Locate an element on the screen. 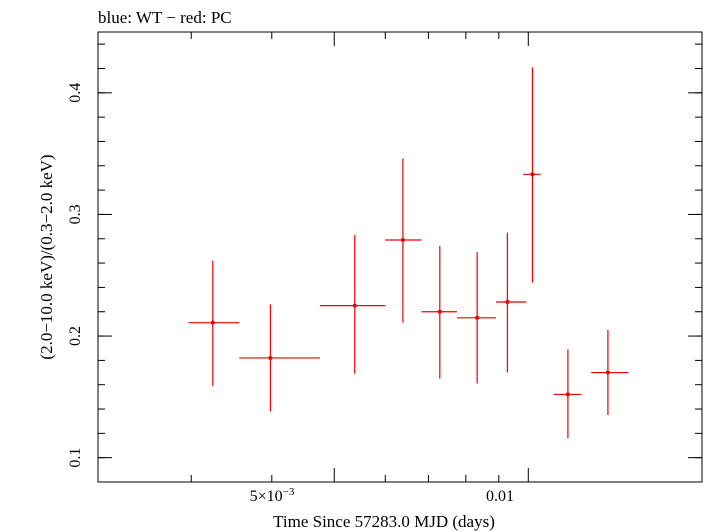  y-tick-label: 0.3 is located at coordinates (75, 214).